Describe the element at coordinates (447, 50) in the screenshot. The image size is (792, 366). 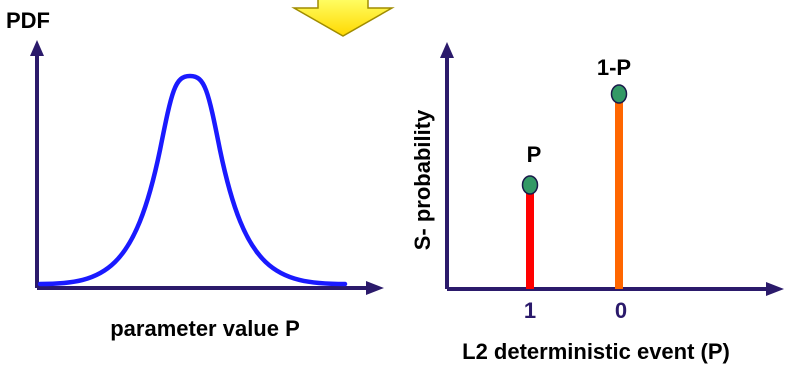
I see `prob-y-axis-arrowhead` at that location.